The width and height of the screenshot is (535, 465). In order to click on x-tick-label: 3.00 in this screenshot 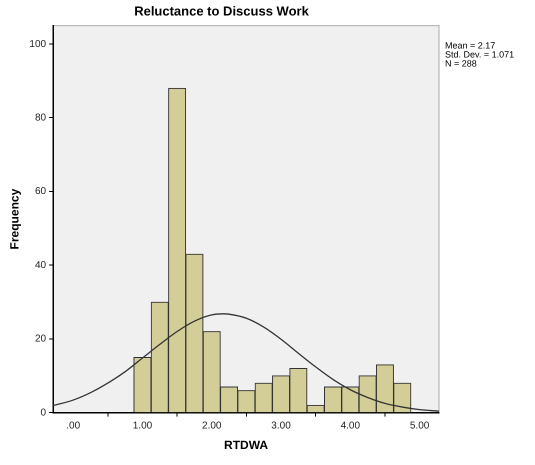, I will do `click(281, 426)`.